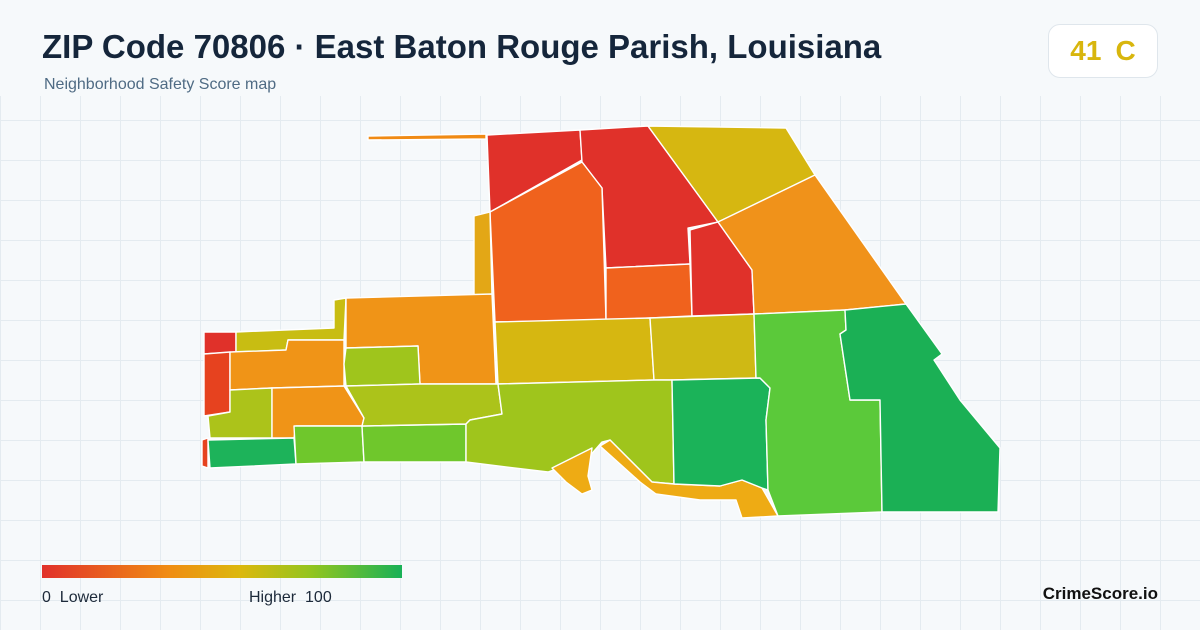 The image size is (1200, 630). What do you see at coordinates (318, 597) in the screenshot?
I see `legend-high-value: 100` at bounding box center [318, 597].